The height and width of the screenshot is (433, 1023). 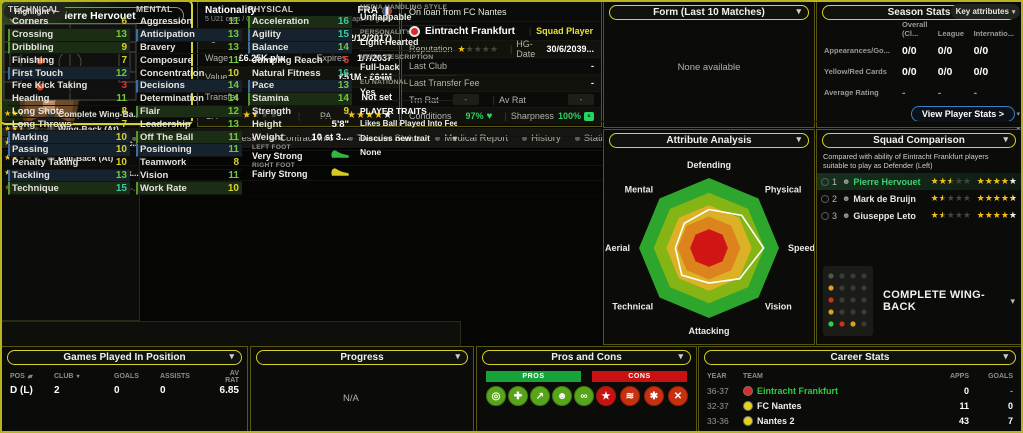 I want to click on attribute-row: Teamwork 8, so click(x=189, y=163).